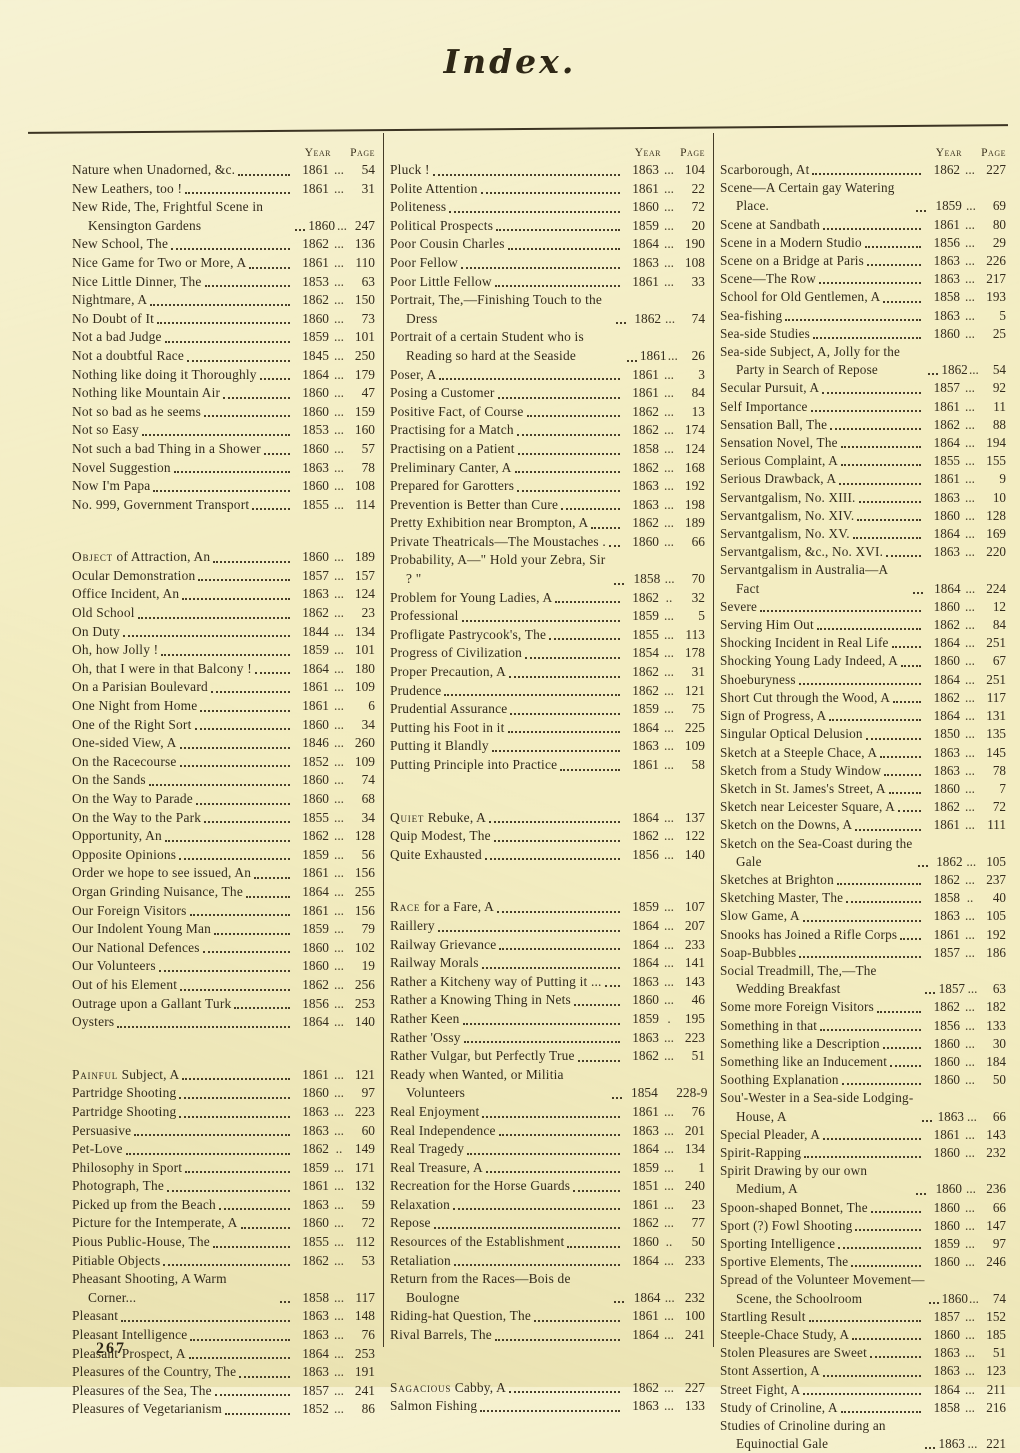 This screenshot has width=1020, height=1453. I want to click on column-header-year: Year, so click(317, 153).